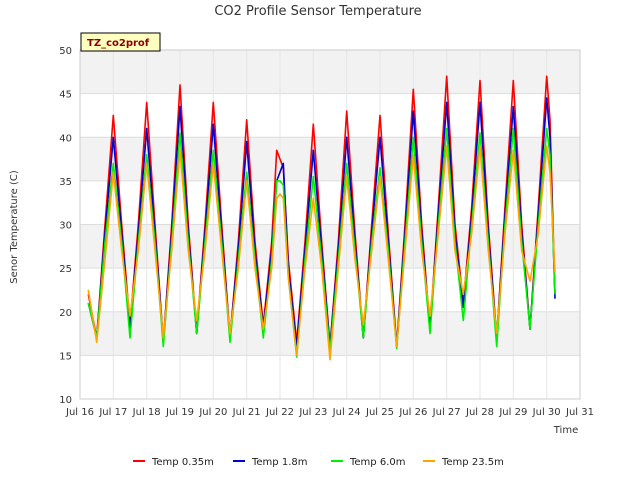 The width and height of the screenshot is (640, 480). What do you see at coordinates (79, 412) in the screenshot?
I see `x-tick-label: Jul 16` at bounding box center [79, 412].